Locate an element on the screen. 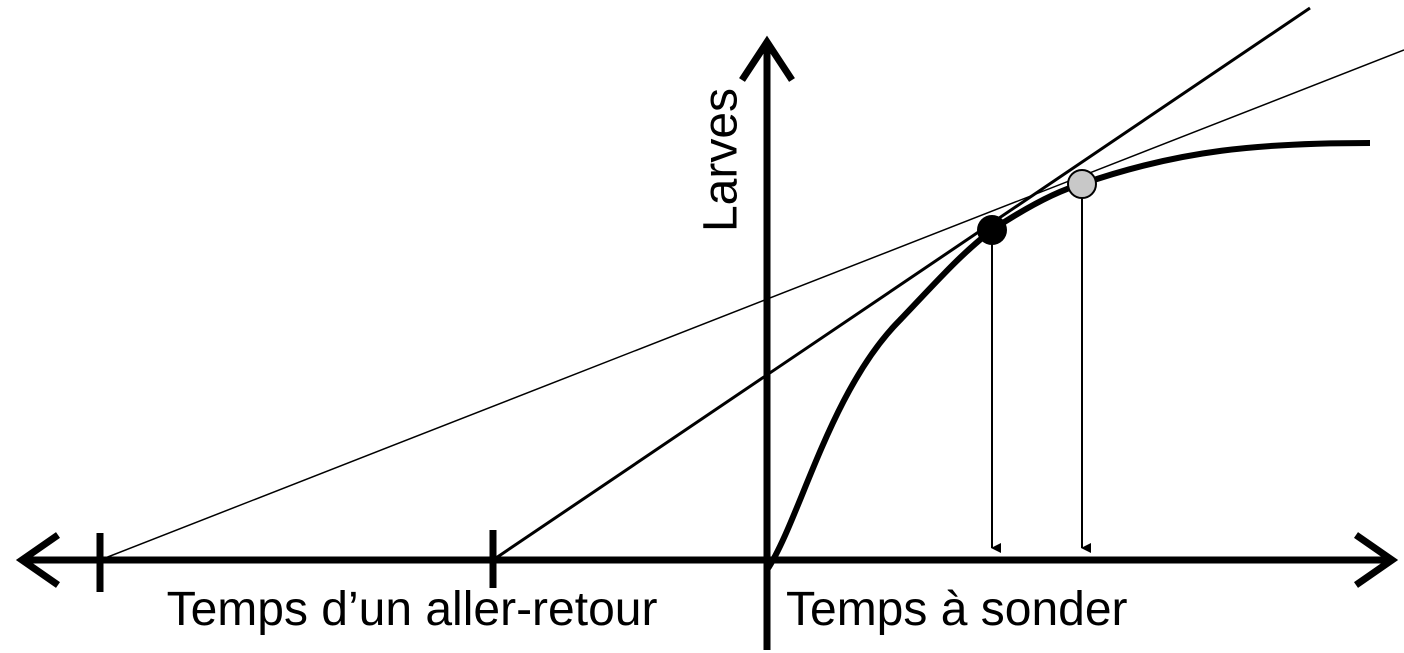 The width and height of the screenshot is (1404, 653). y-arrow is located at coordinates (767, 58).